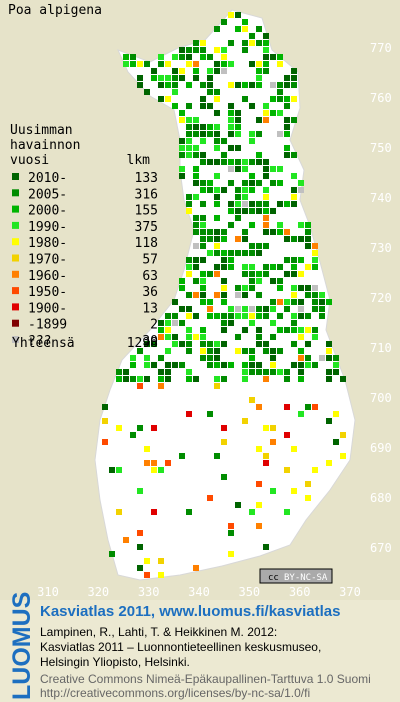 This screenshot has height=702, width=400. What do you see at coordinates (381, 348) in the screenshot?
I see `y-tick-label: 710` at bounding box center [381, 348].